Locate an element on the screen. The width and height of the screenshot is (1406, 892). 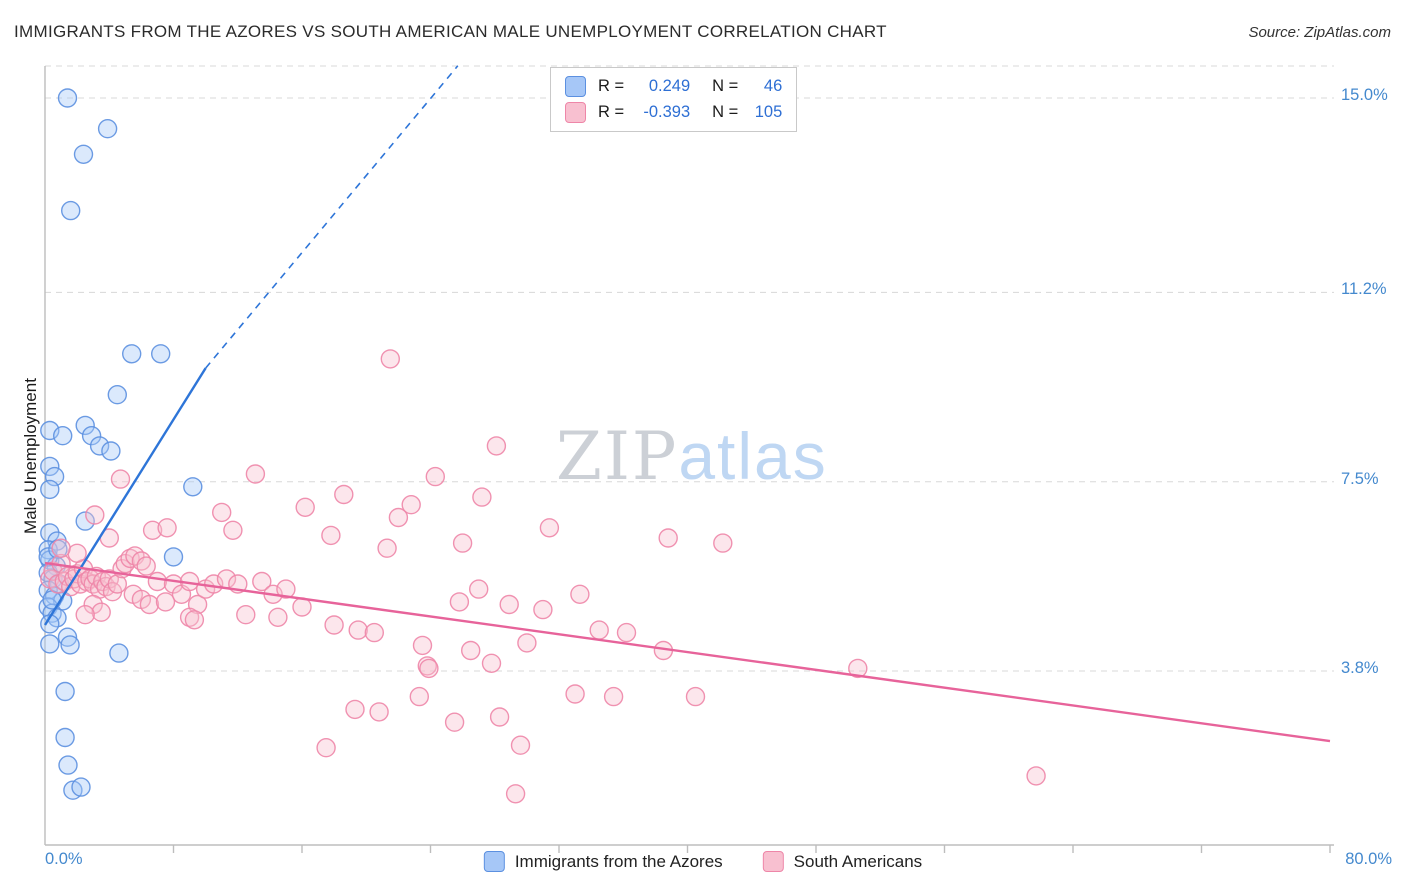
x-axis-min-label: 0.0% is located at coordinates (64, 859).